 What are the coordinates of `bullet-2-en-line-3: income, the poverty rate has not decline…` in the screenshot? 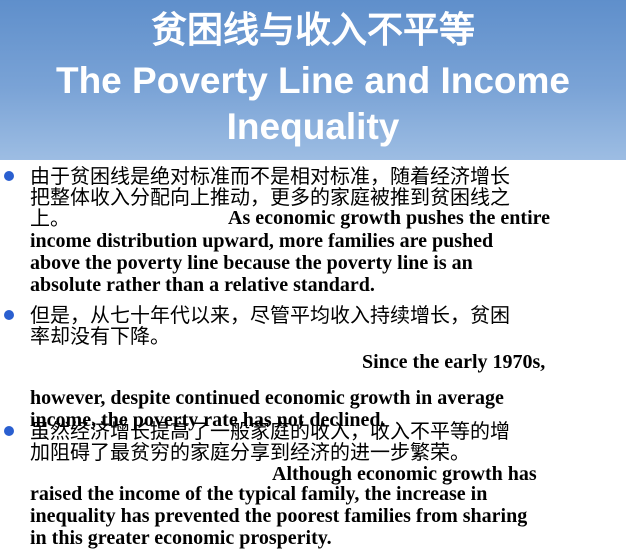 It's located at (208, 420).